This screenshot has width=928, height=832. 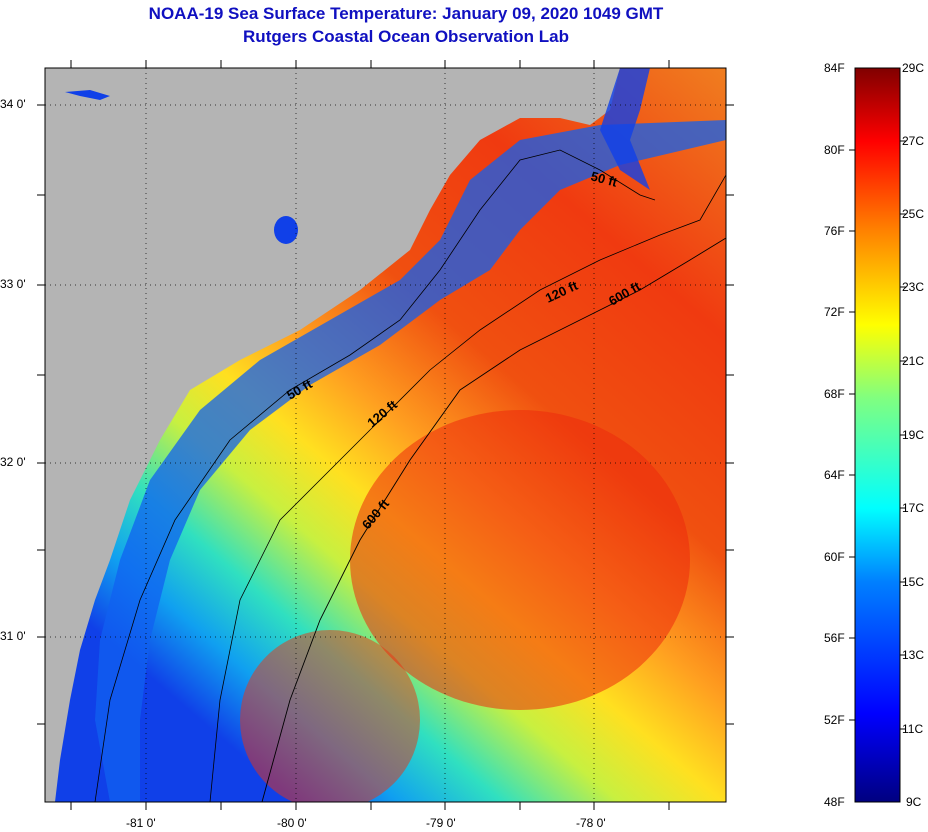 What do you see at coordinates (141, 823) in the screenshot?
I see `longitude-label: -81 0'` at bounding box center [141, 823].